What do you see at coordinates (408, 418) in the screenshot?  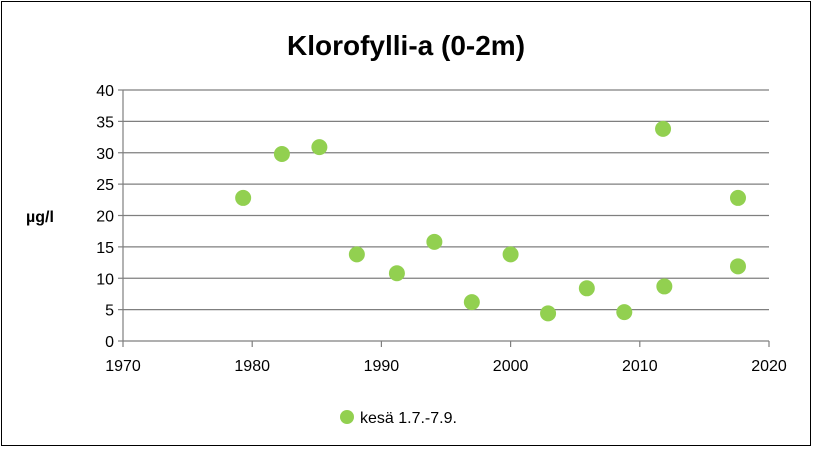 I see `legend-label: kesä 1.7.-7.9.` at bounding box center [408, 418].